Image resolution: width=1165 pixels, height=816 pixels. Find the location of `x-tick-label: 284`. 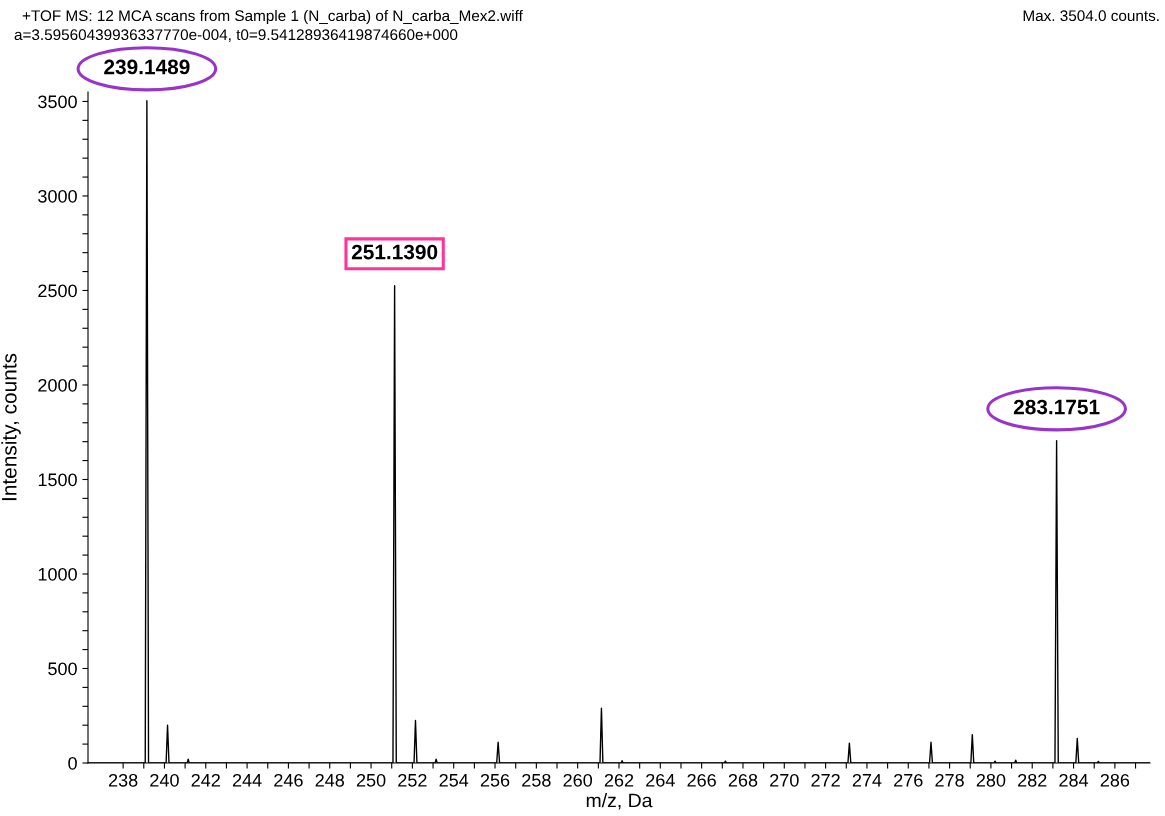

x-tick-label: 284 is located at coordinates (1074, 780).